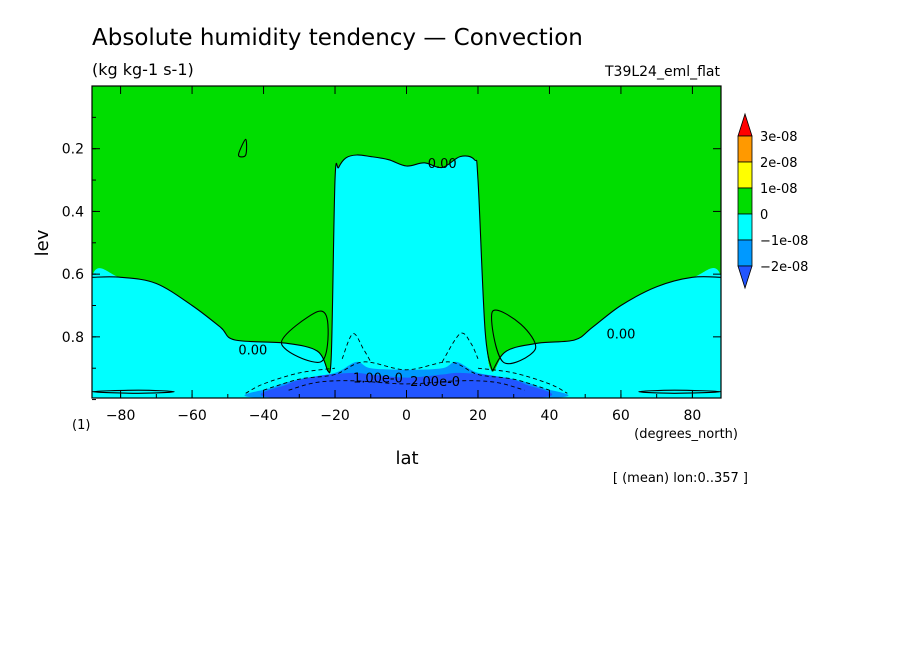 The image size is (904, 658). I want to click on colorbar-label-4: −1e-08, so click(784, 241).